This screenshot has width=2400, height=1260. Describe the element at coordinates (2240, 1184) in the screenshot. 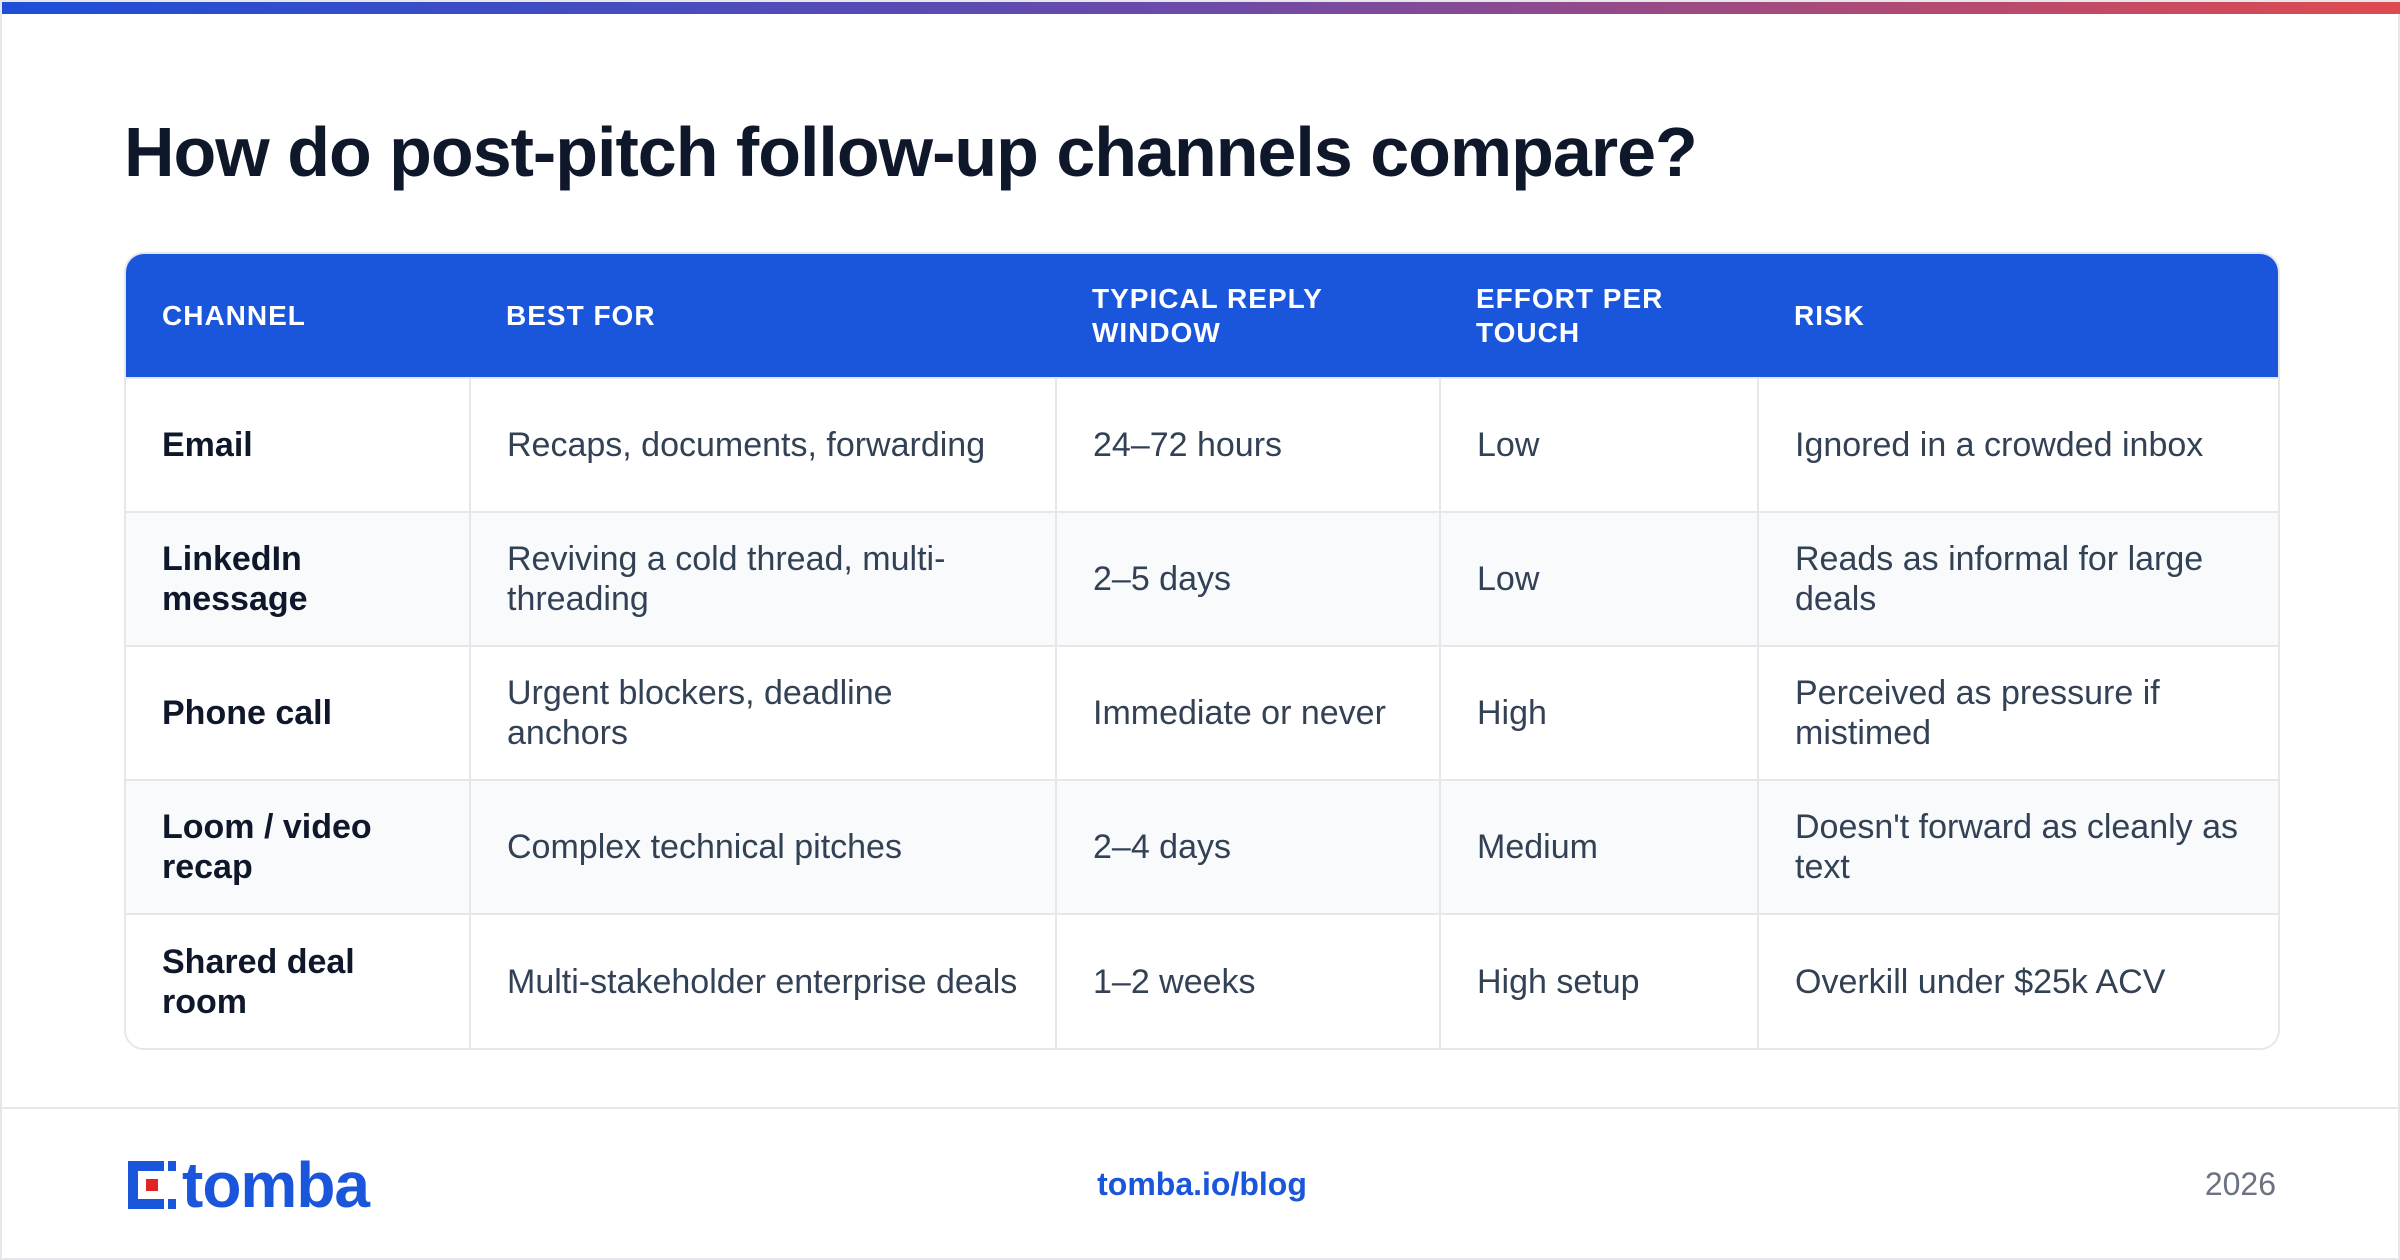

I see `footer-year: 2026` at that location.